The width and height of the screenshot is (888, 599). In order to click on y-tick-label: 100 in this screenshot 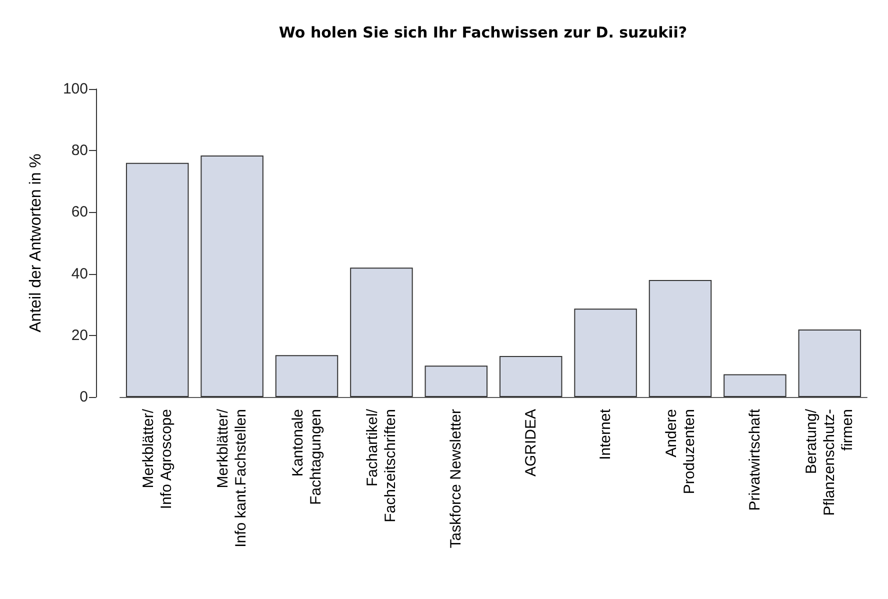, I will do `click(75, 89)`.